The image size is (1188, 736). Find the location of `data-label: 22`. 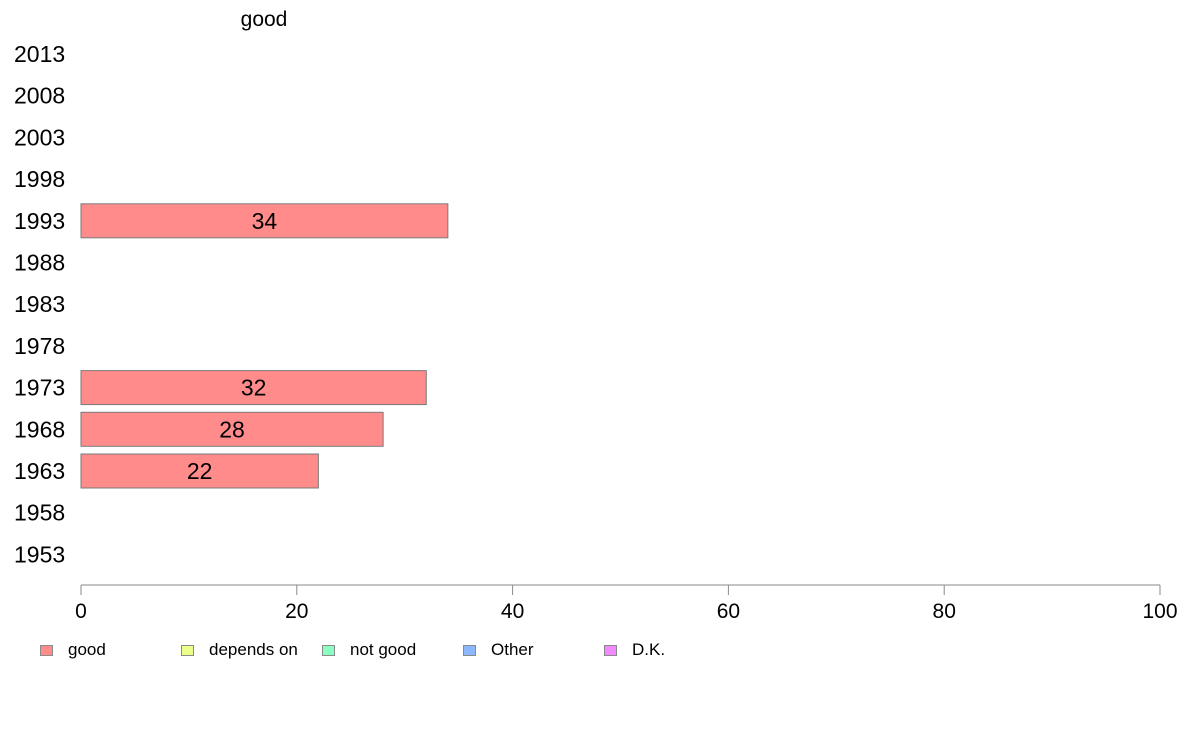

data-label: 22 is located at coordinates (200, 471).